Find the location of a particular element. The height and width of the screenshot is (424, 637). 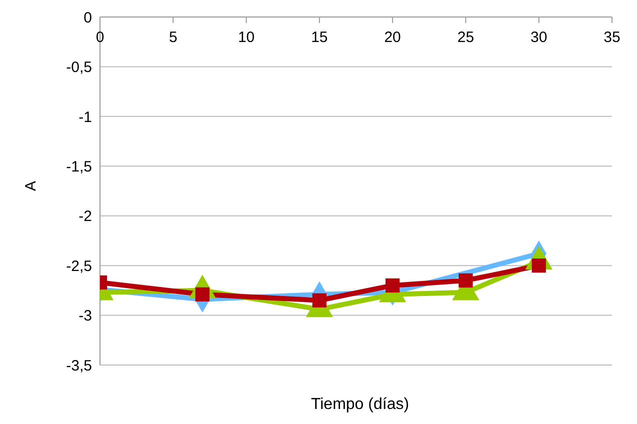

y-tick-label: -3 is located at coordinates (85, 316).